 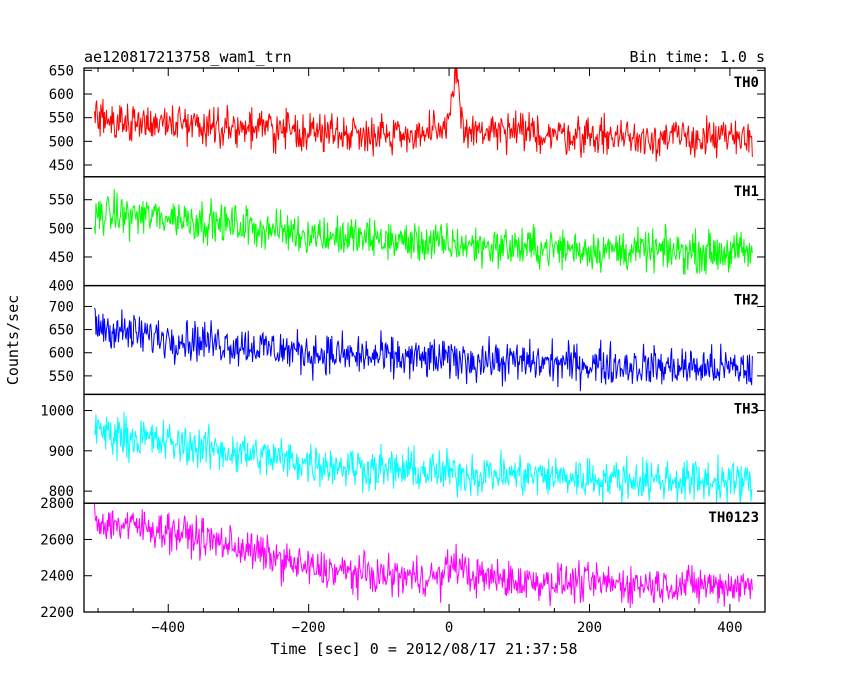 I want to click on y-tick-label: 800, so click(x=61, y=492).